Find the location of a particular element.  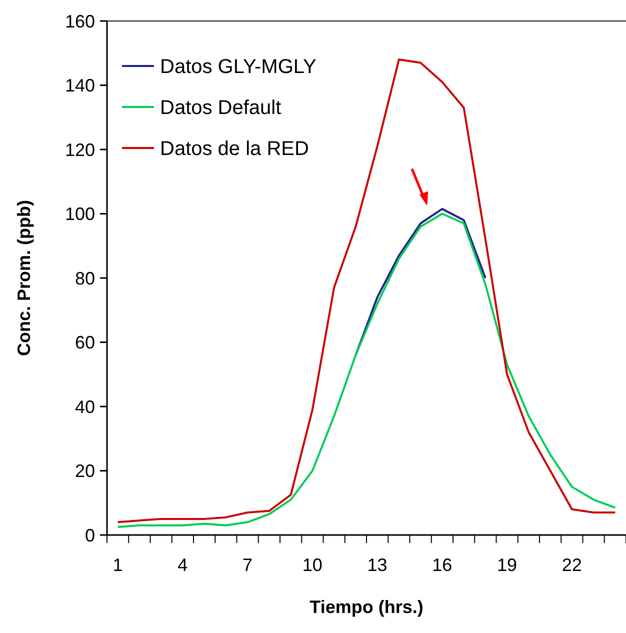

x-tick-label: 10 is located at coordinates (312, 565).